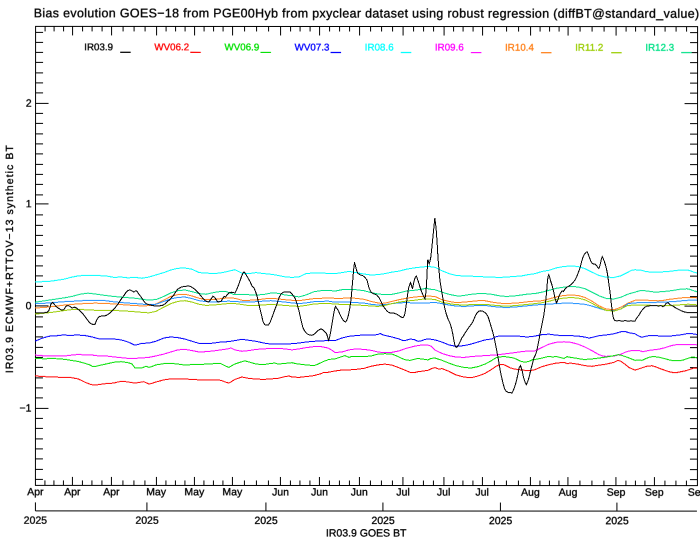 Image resolution: width=700 pixels, height=540 pixels. I want to click on svg-text: IR10.4, so click(519, 48).